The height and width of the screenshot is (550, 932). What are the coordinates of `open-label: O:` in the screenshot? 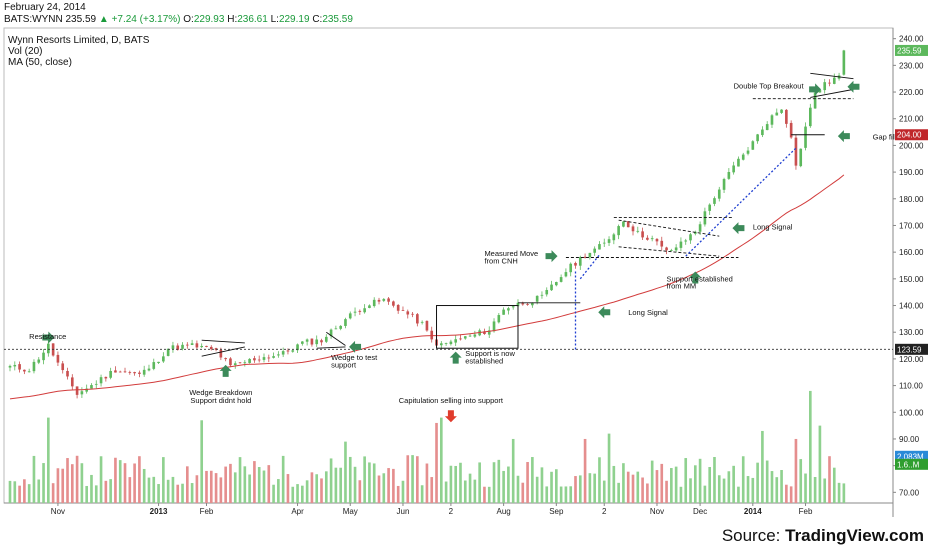 It's located at (188, 19).